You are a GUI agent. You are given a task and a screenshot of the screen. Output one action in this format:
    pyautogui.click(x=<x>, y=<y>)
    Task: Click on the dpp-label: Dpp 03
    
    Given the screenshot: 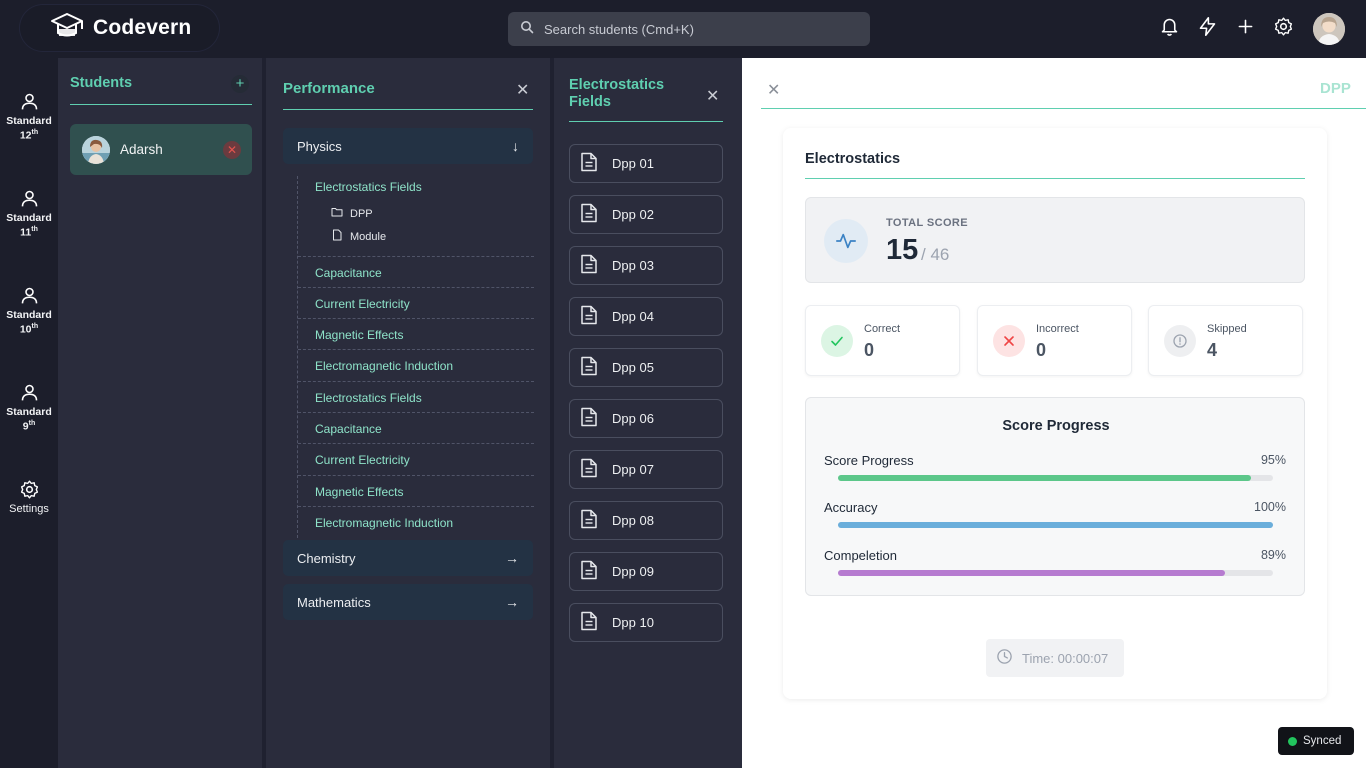 What is the action you would take?
    pyautogui.click(x=633, y=265)
    